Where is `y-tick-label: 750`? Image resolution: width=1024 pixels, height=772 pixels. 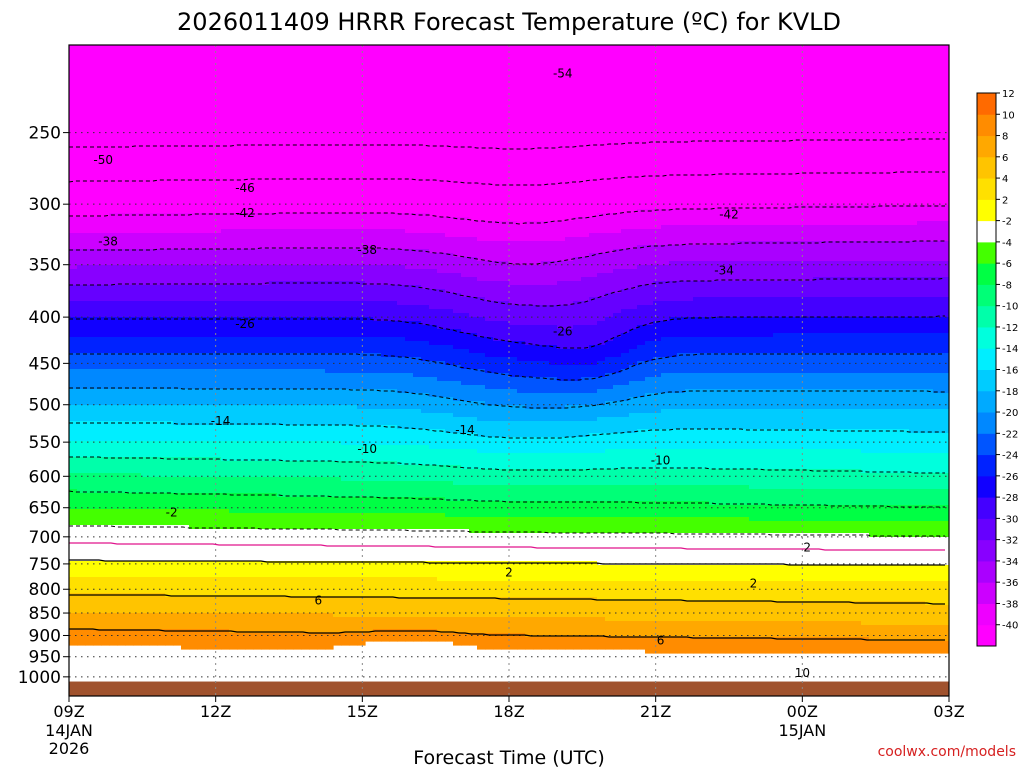 y-tick-label: 750 is located at coordinates (45, 565).